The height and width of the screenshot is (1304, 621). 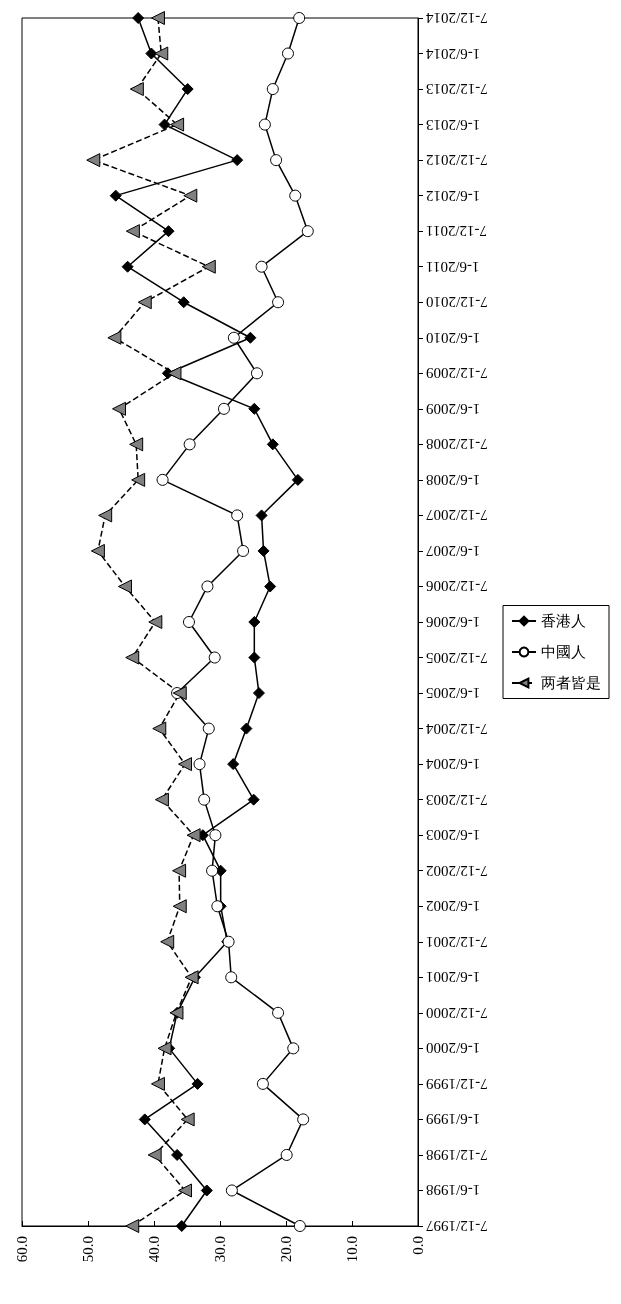 I want to click on y-tick-label: 7-12/2005, so click(x=457, y=657).